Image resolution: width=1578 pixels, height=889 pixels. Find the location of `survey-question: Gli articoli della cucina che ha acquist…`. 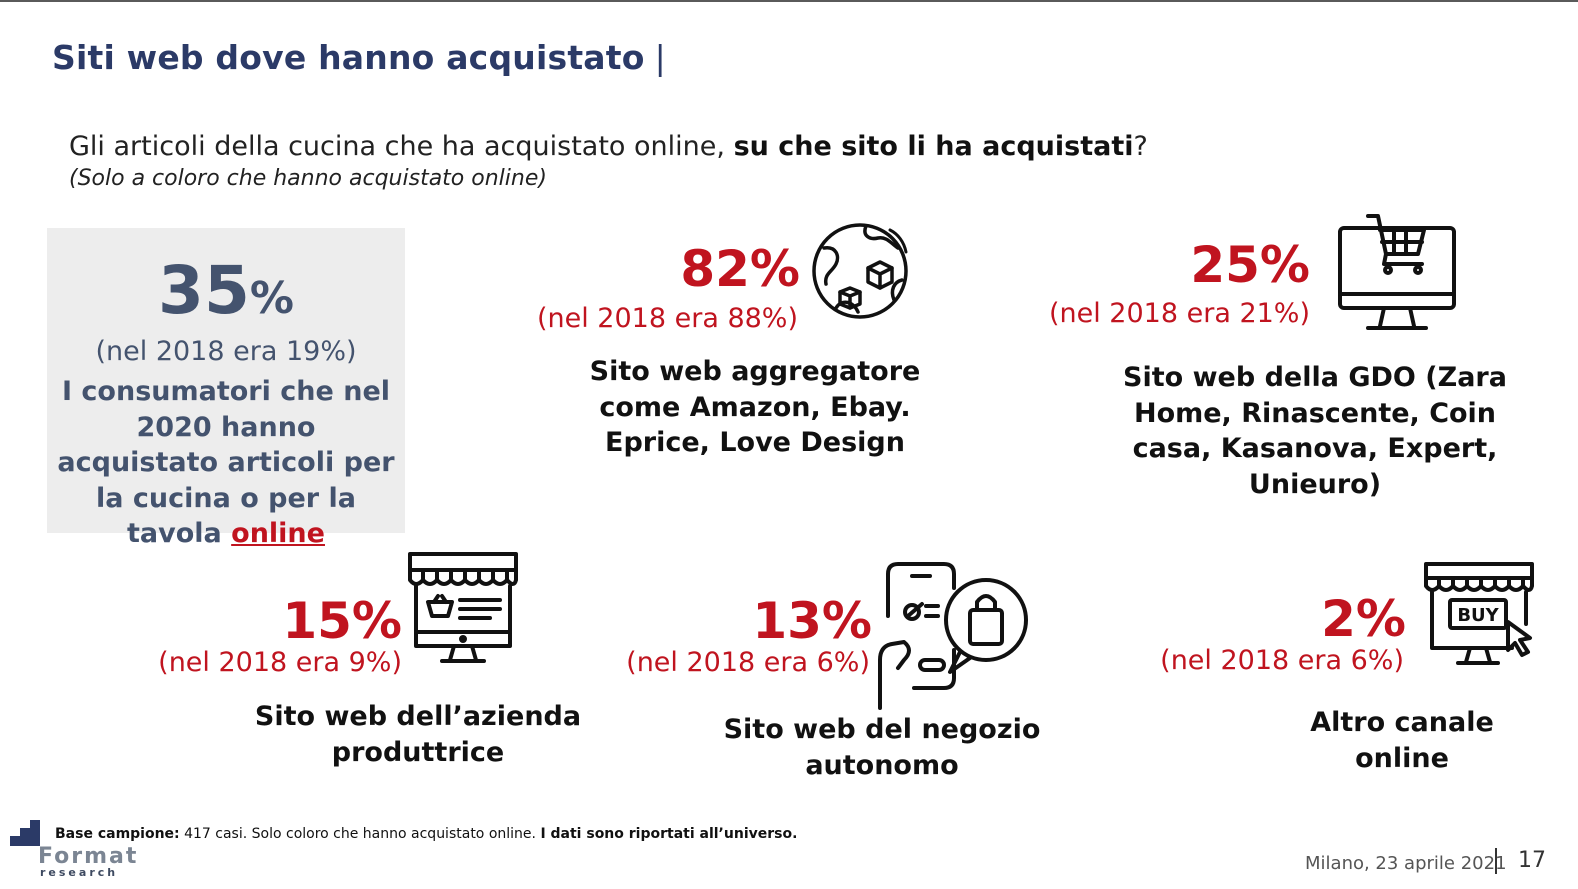

survey-question: Gli articoli della cucina che ha acquist… is located at coordinates (608, 146).